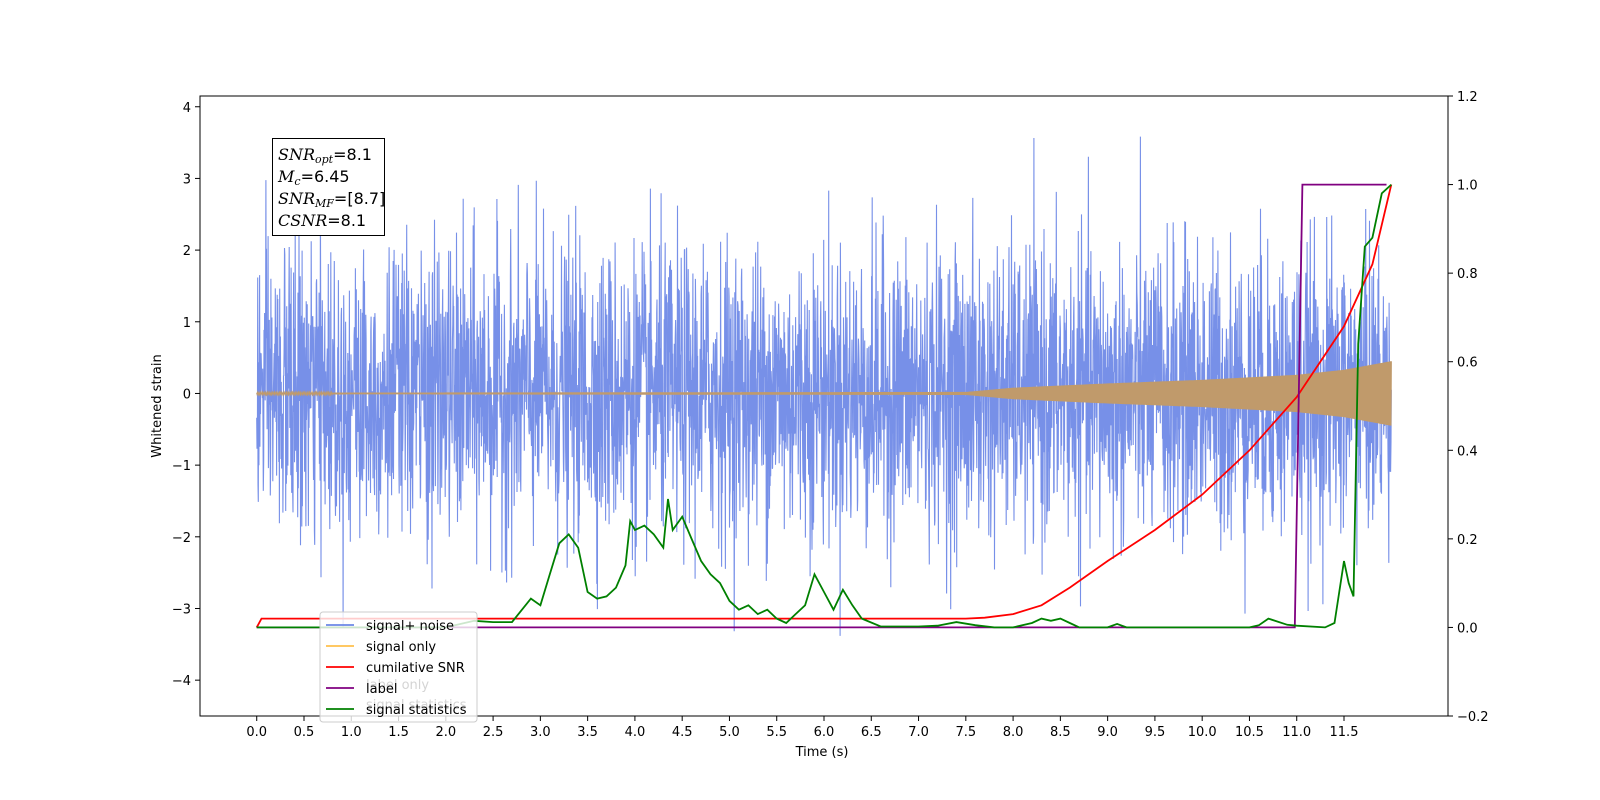 The height and width of the screenshot is (800, 1600). What do you see at coordinates (1467, 186) in the screenshot?
I see `y-right-tick-label: 1.0` at bounding box center [1467, 186].